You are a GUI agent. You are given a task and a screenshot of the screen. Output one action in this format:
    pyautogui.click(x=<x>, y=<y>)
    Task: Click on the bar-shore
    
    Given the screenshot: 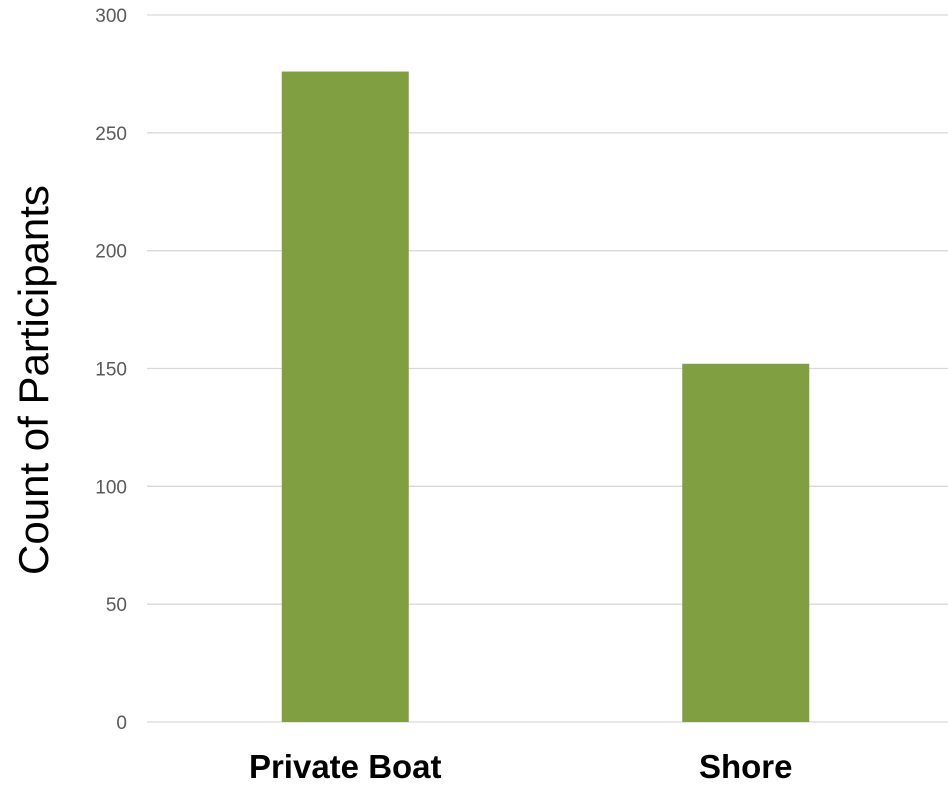 What is the action you would take?
    pyautogui.click(x=746, y=542)
    